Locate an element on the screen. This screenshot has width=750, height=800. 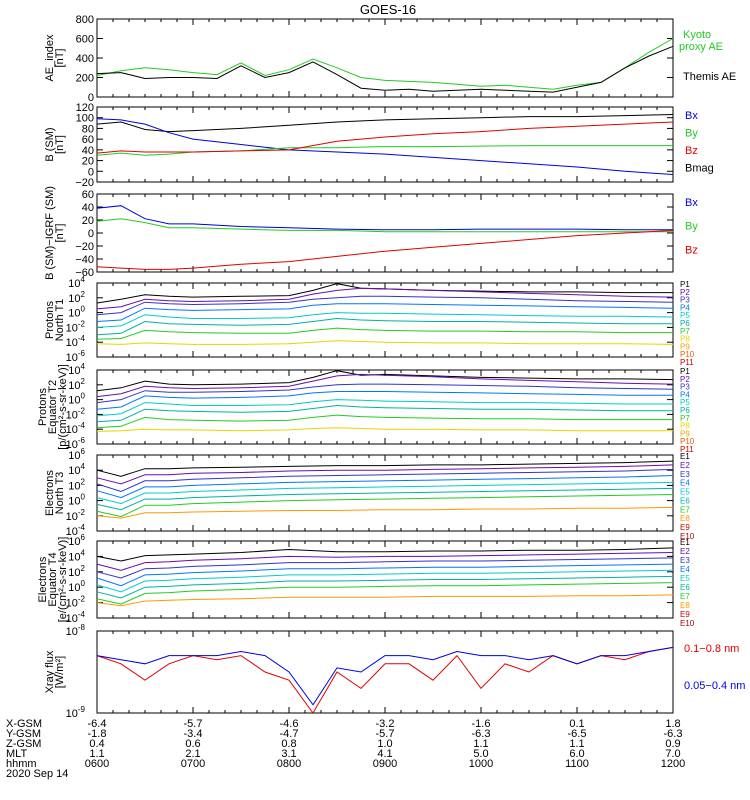
footer-row-label: Y-GSM is located at coordinates (23, 734).